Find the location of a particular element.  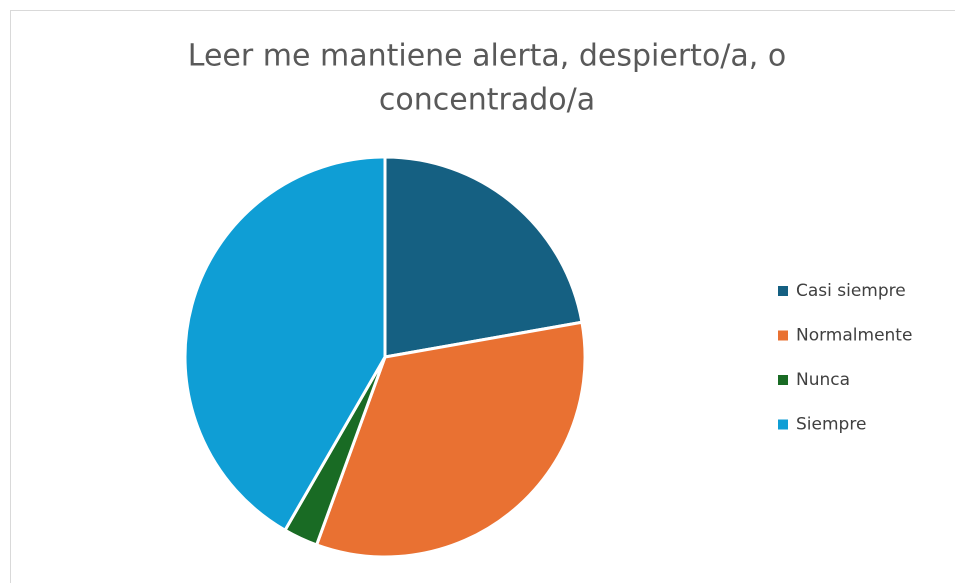

legend-label: Casi siempre is located at coordinates (851, 291).